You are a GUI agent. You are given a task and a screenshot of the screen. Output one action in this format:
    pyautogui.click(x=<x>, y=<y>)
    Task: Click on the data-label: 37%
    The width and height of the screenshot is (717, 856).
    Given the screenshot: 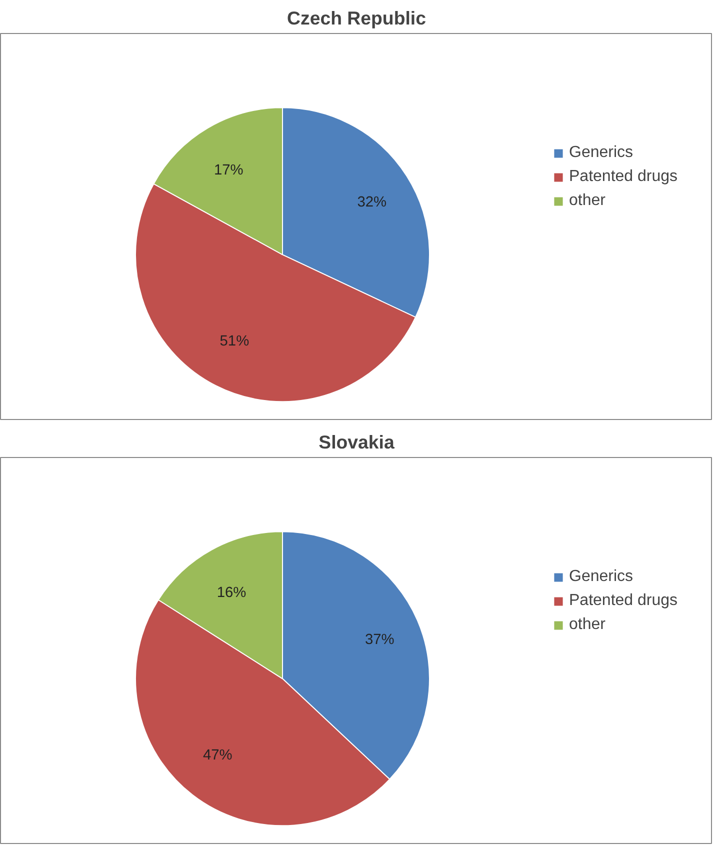 What is the action you would take?
    pyautogui.click(x=379, y=640)
    